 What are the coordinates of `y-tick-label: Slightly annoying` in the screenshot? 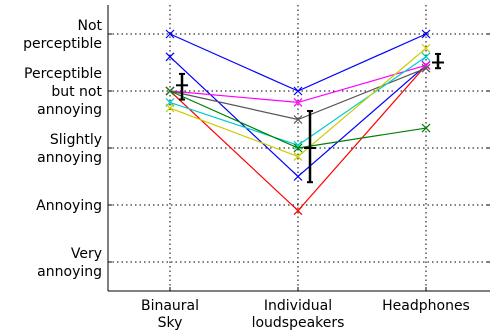 It's located at (69, 149).